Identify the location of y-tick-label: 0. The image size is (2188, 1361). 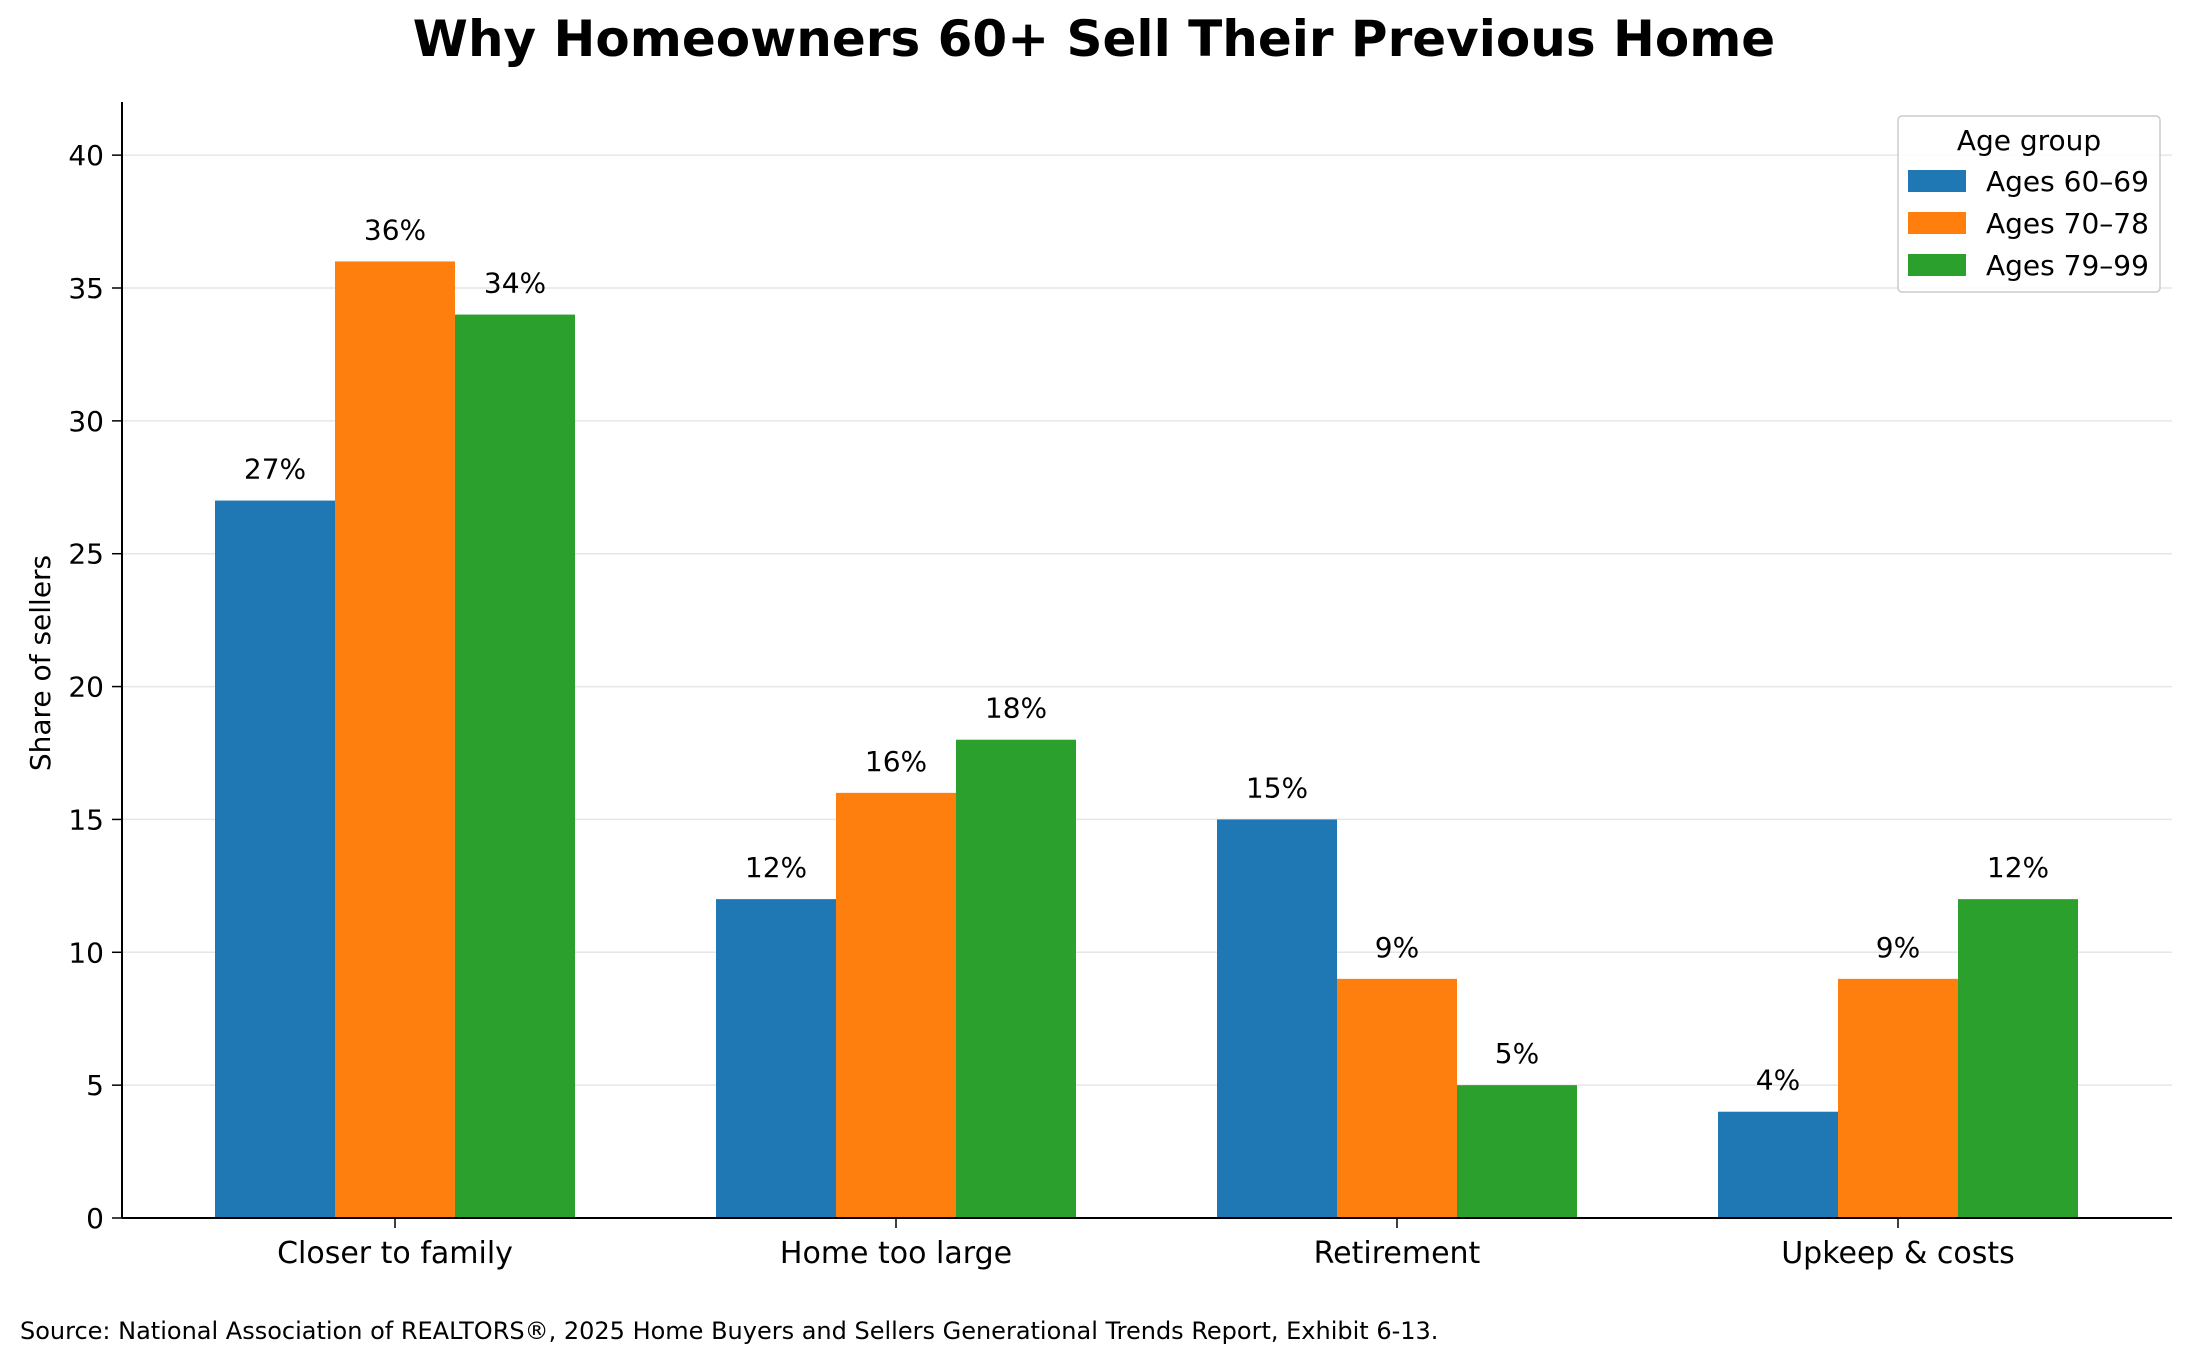
(95, 1218).